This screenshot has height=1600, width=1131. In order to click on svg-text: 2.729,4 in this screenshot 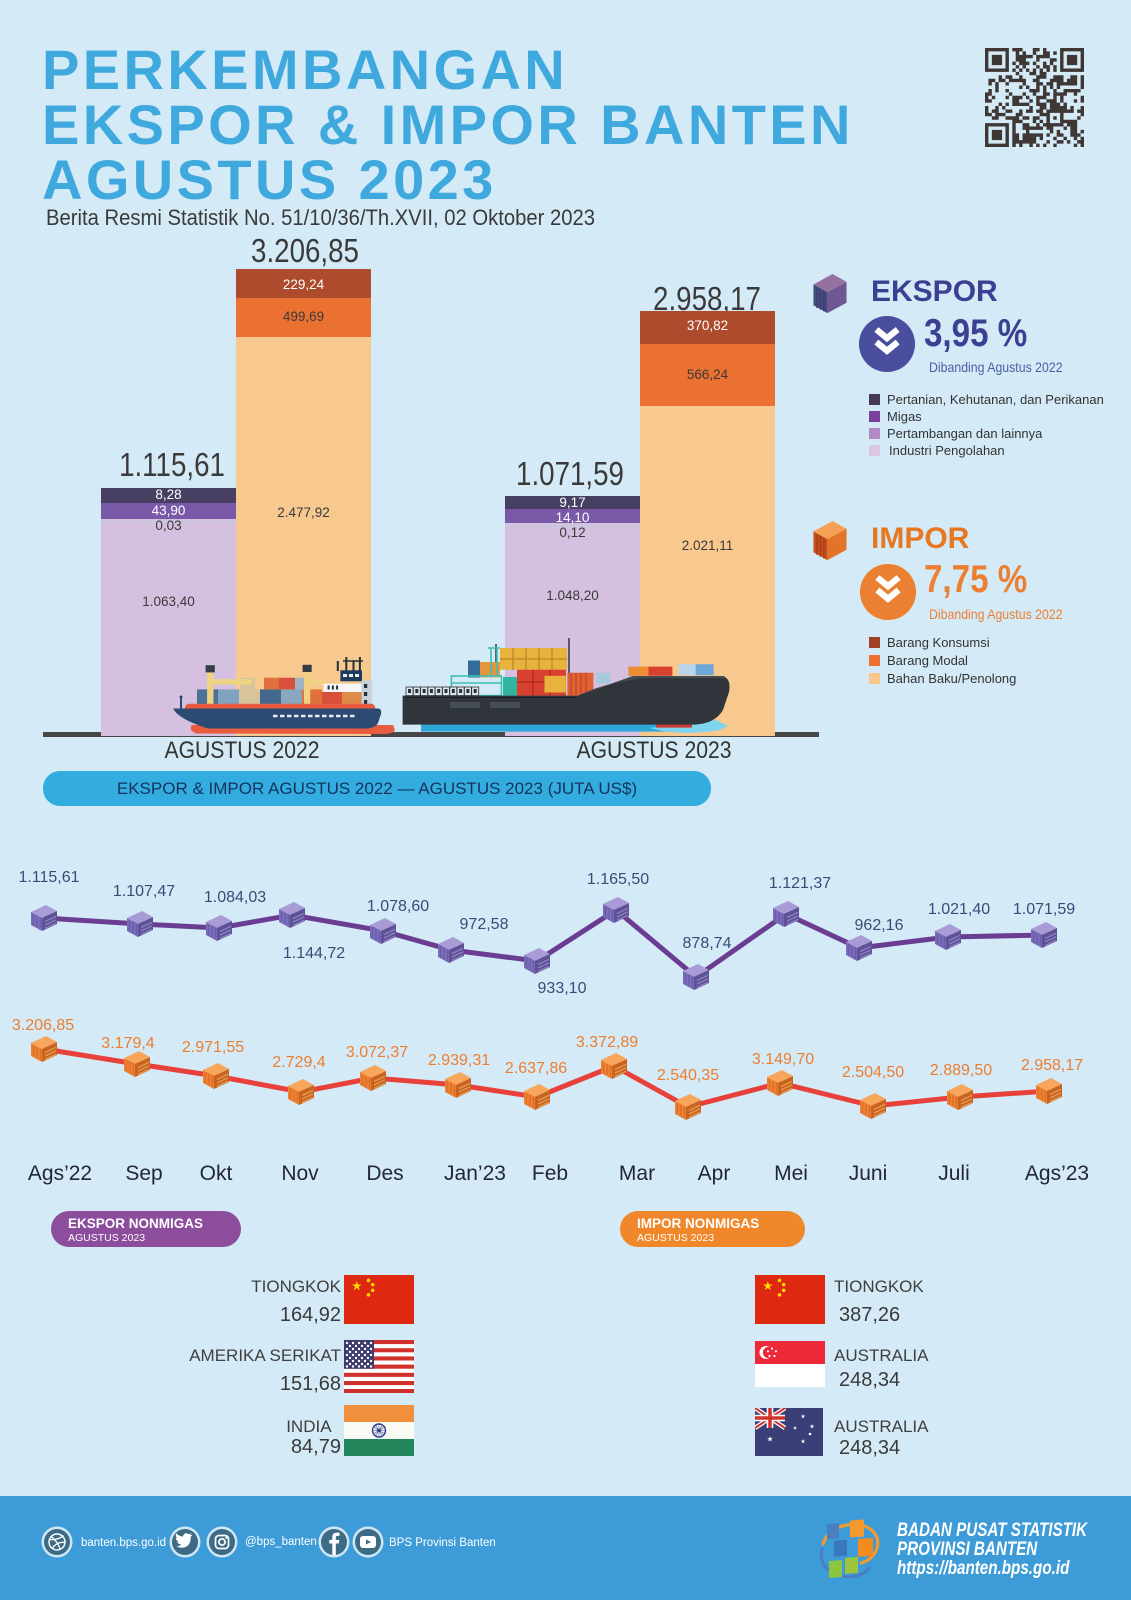, I will do `click(298, 1062)`.